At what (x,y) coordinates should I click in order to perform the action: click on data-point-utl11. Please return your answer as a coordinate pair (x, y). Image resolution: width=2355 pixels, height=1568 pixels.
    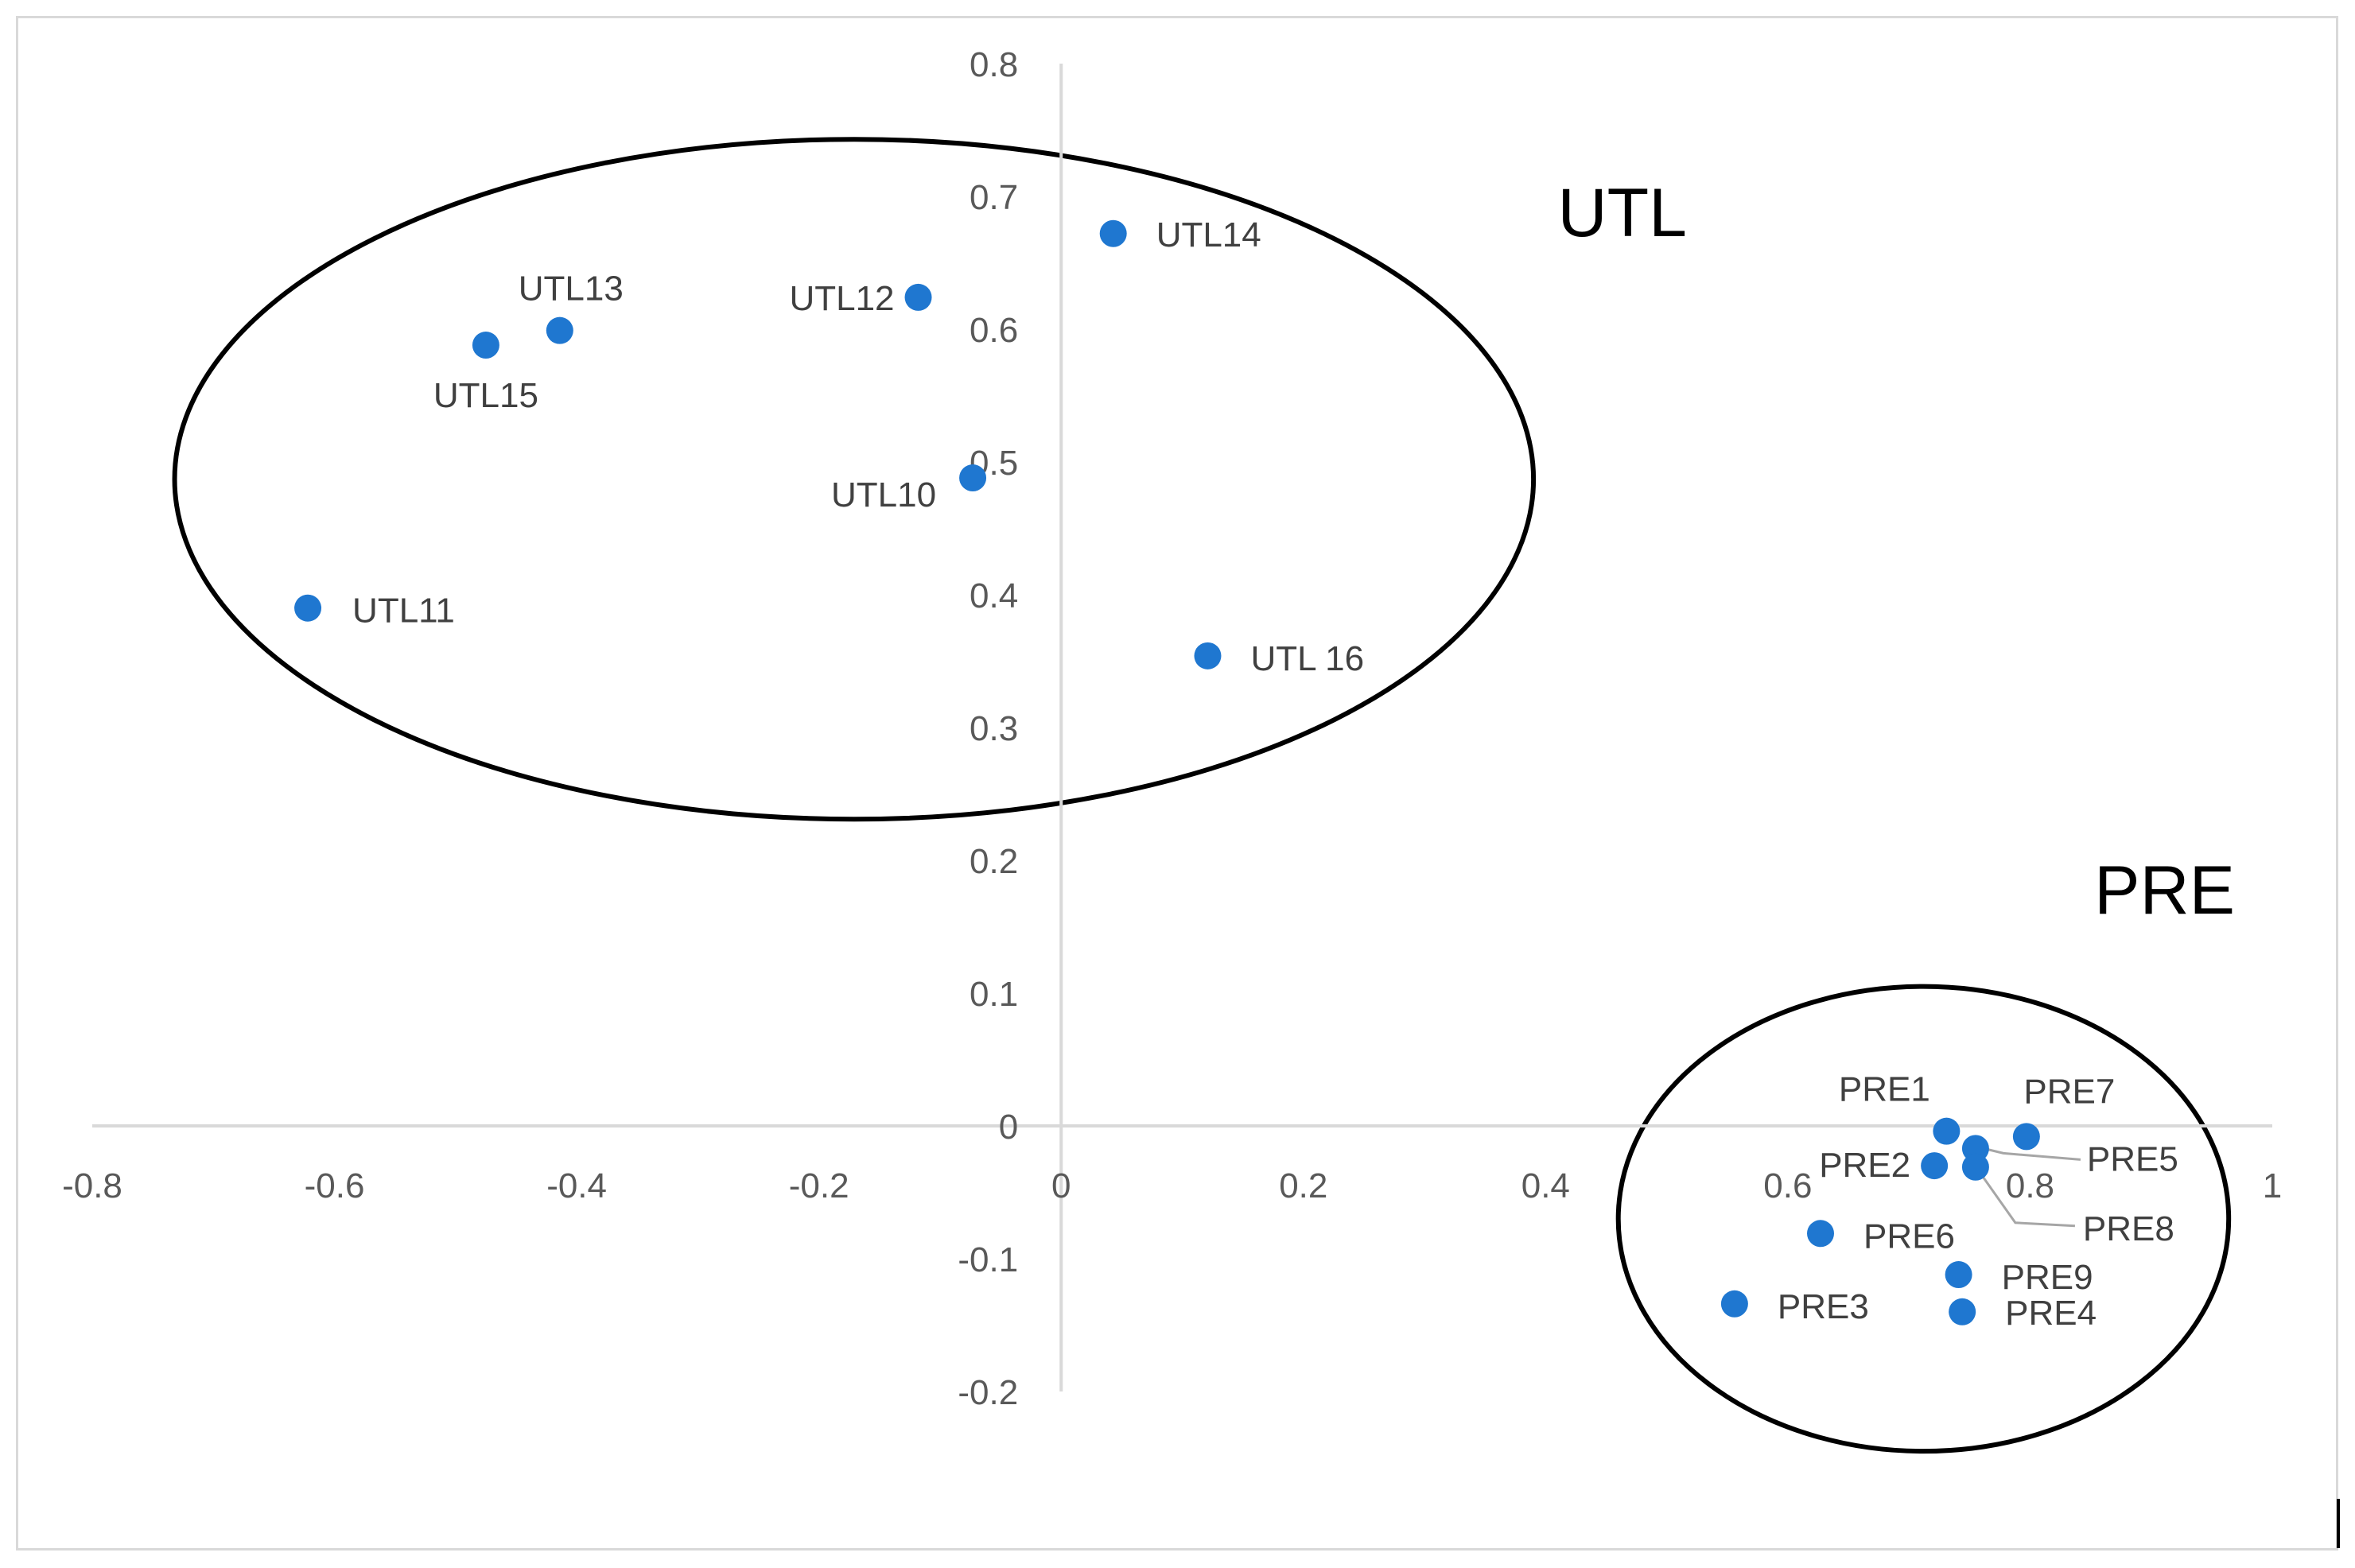
    Looking at the image, I should click on (308, 608).